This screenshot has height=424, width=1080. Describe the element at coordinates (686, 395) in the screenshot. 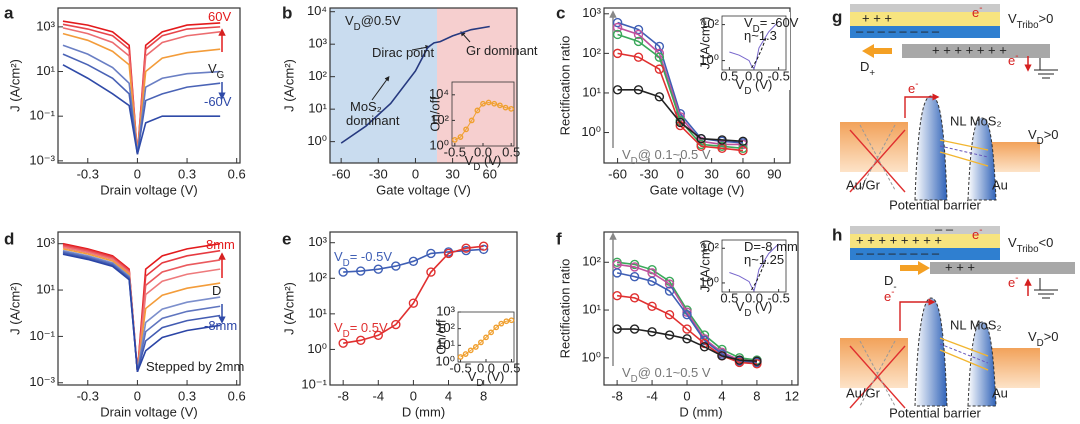

I see `x-tick-label: 0` at that location.